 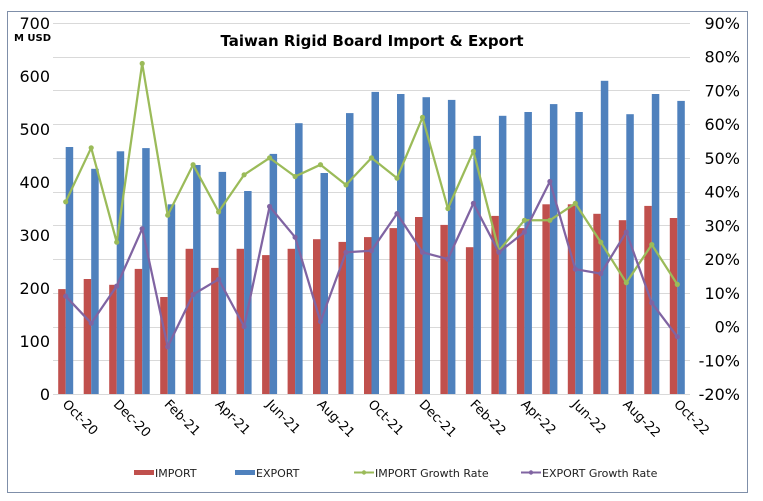 What do you see at coordinates (278, 473) in the screenshot?
I see `legend-label: EXPORT` at bounding box center [278, 473].